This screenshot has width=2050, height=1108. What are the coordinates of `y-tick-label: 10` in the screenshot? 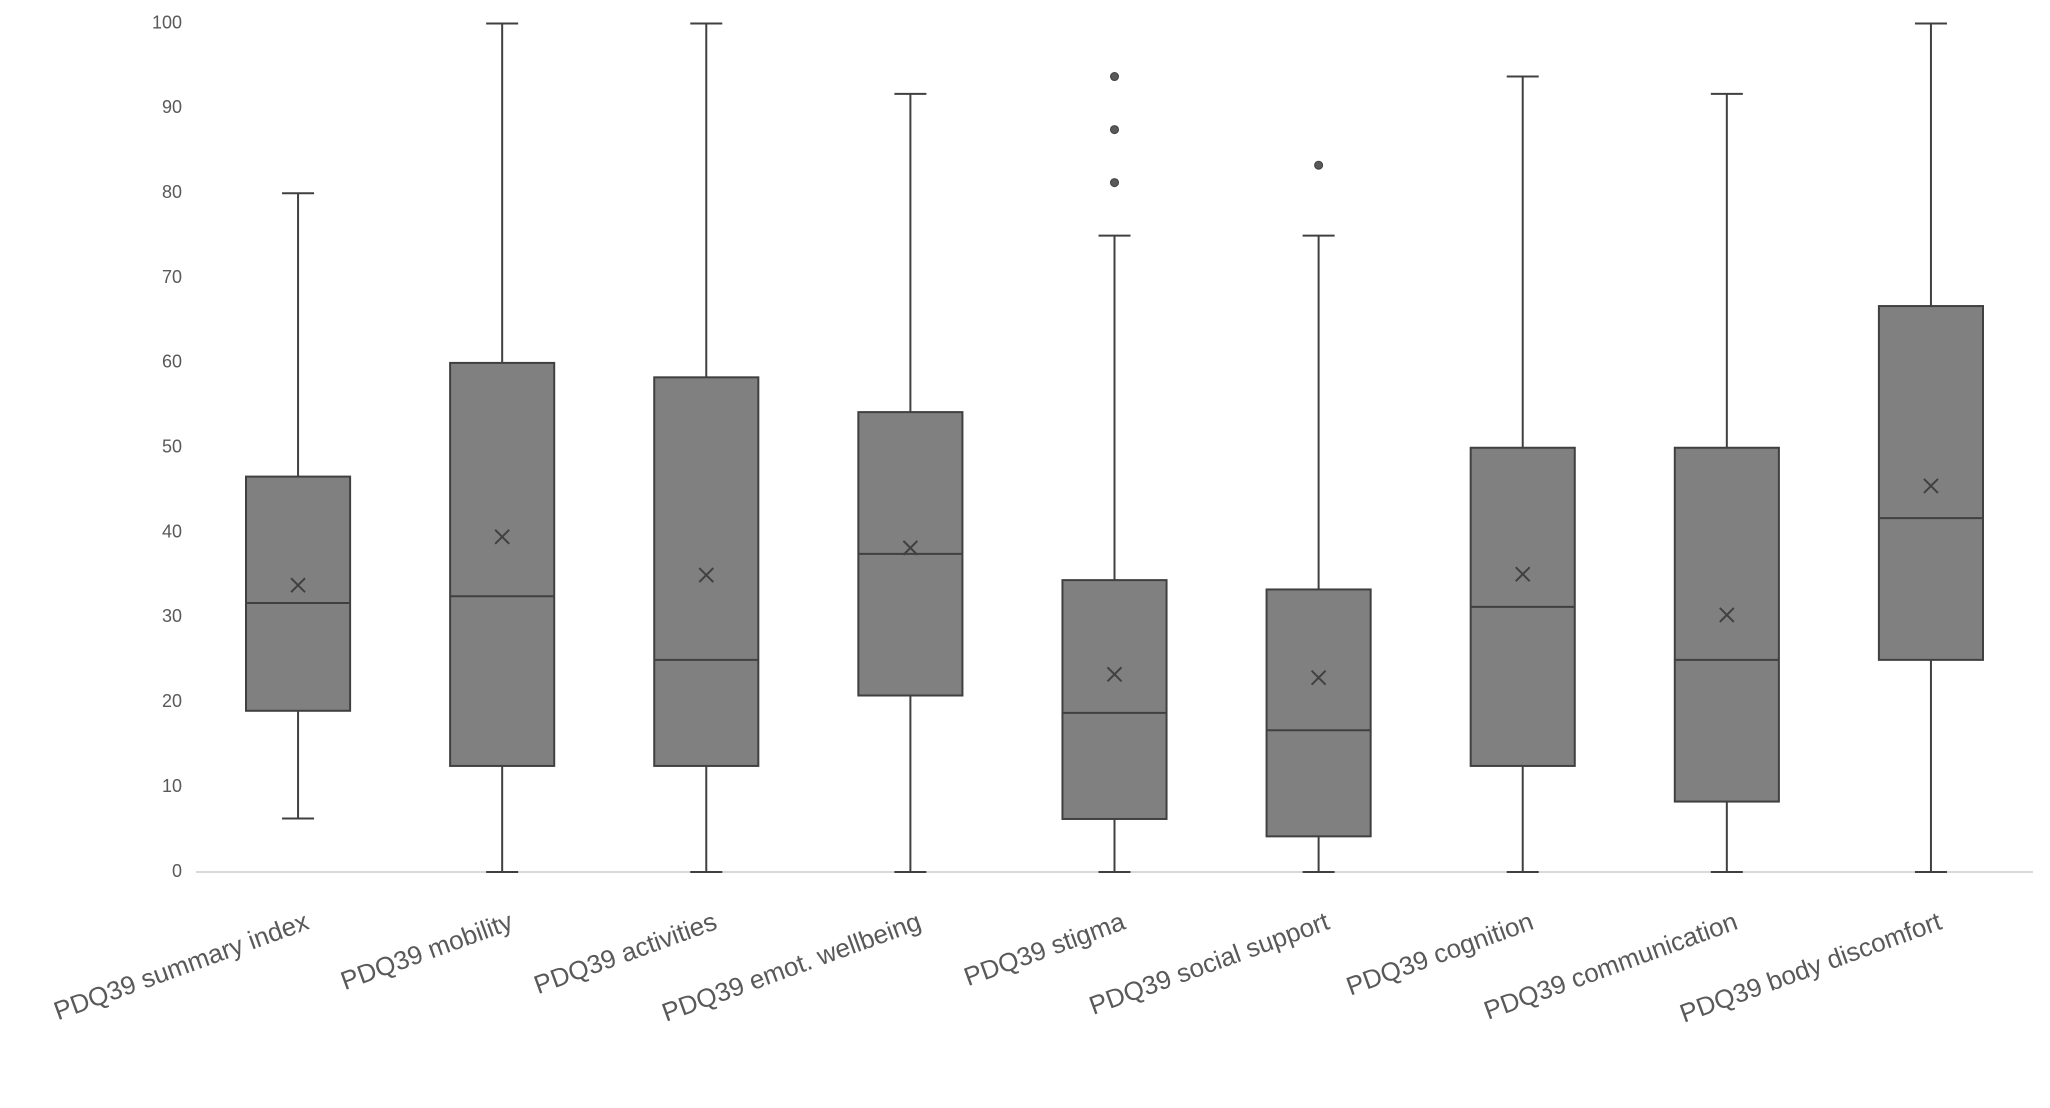 It's located at (172, 786).